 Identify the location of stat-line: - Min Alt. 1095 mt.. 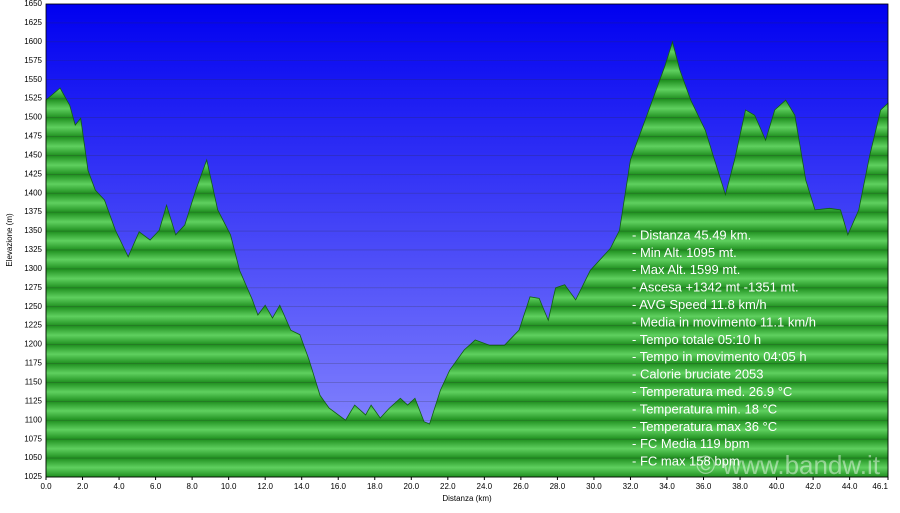
(684, 252).